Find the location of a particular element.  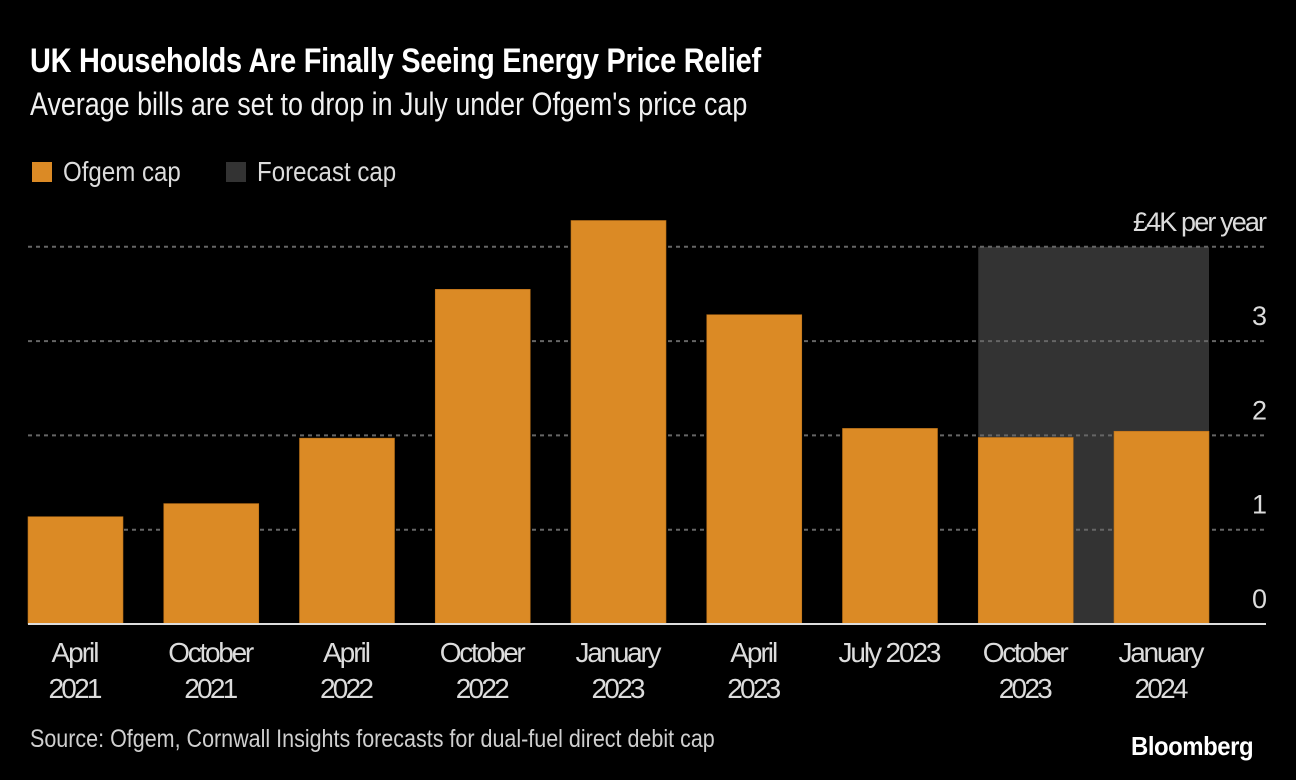

legend-swatch-ofgem-cap is located at coordinates (42, 172).